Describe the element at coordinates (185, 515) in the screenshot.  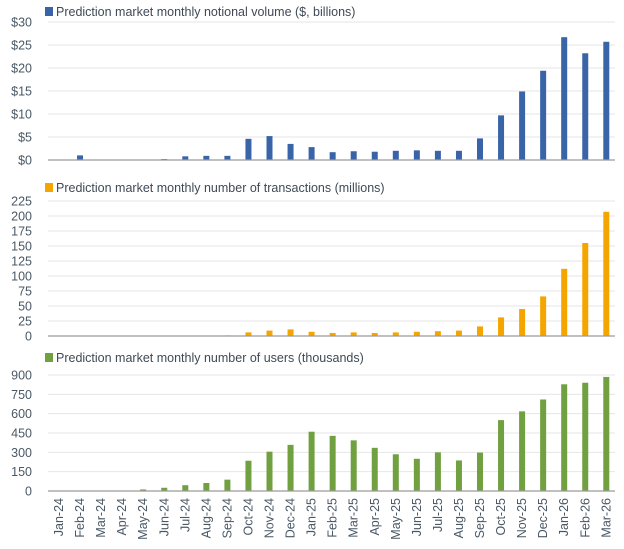
I see `x-tick-label: Jul-24` at that location.